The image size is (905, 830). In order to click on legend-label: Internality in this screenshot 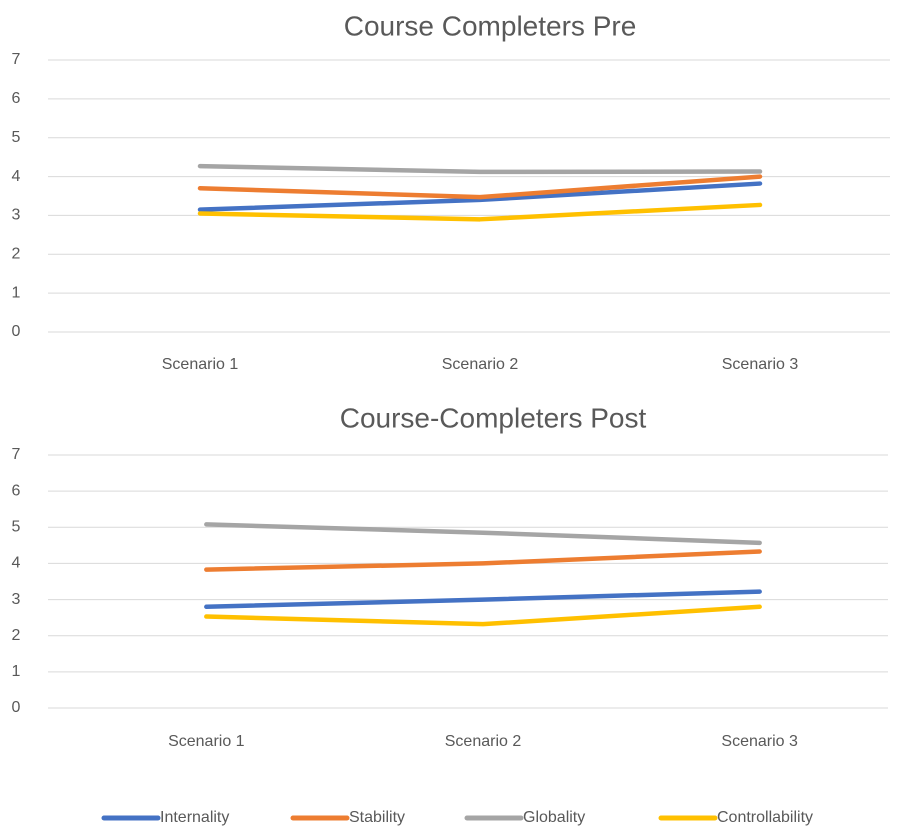, I will do `click(194, 817)`.